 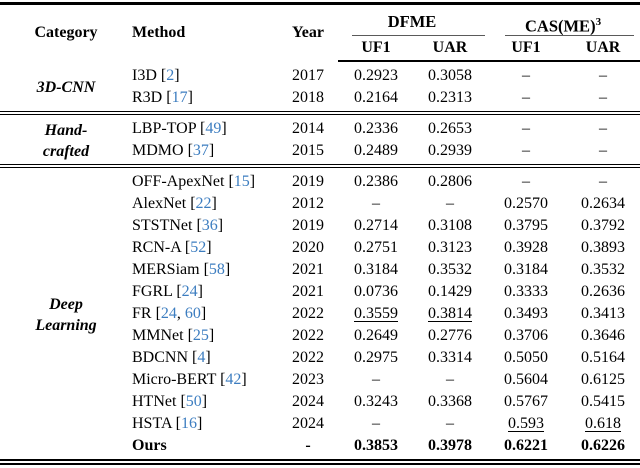 I want to click on metric-value-cell: 0.3795, so click(x=526, y=225).